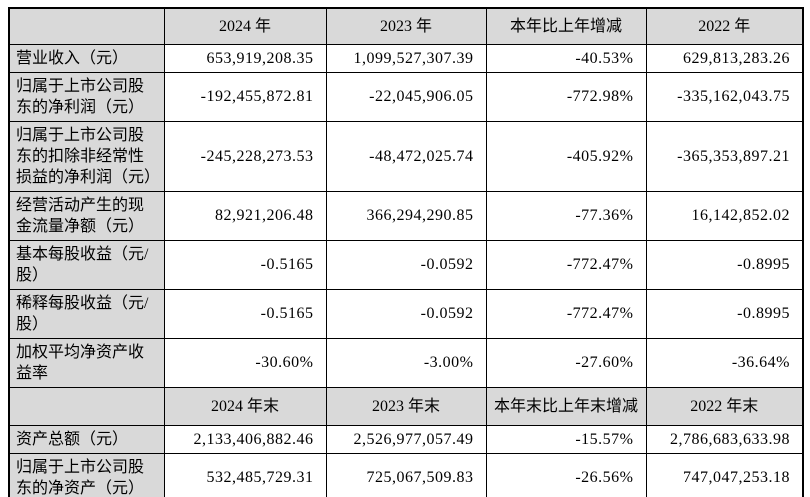 The width and height of the screenshot is (810, 497). What do you see at coordinates (86, 362) in the screenshot?
I see `row-label: 加权平均净资产收益率` at bounding box center [86, 362].